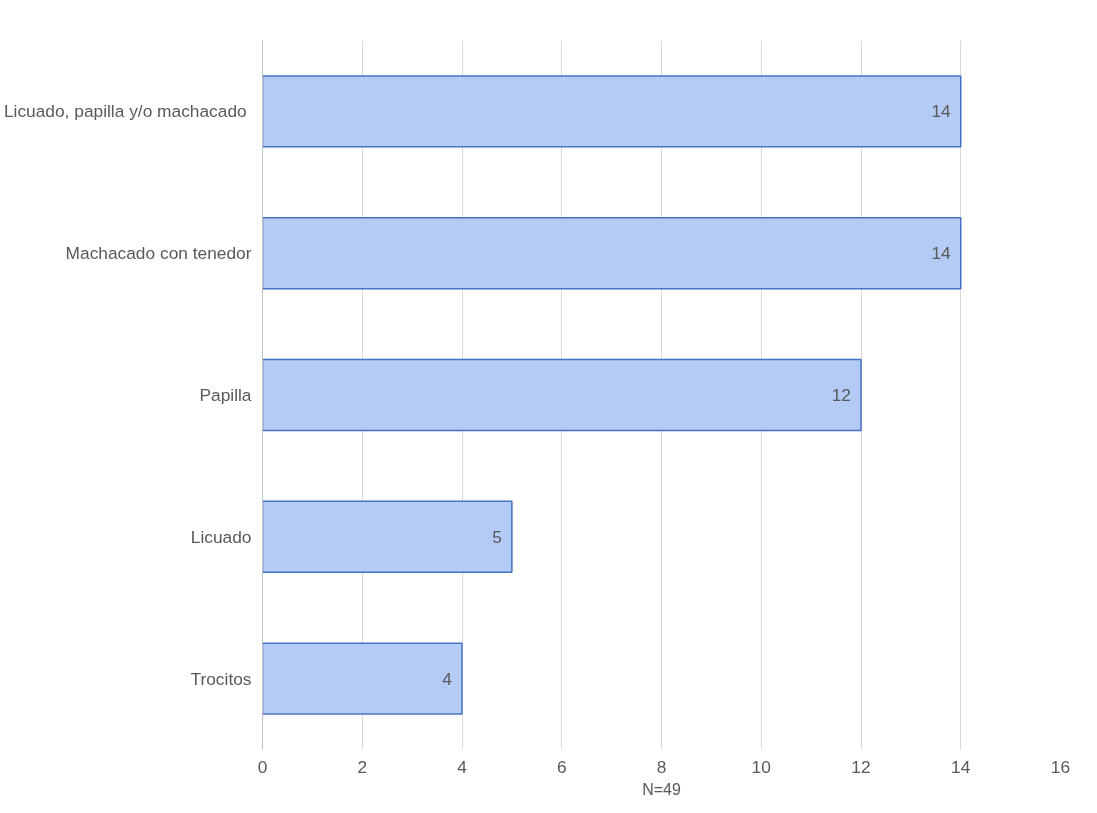 The width and height of the screenshot is (1097, 813). What do you see at coordinates (497, 536) in the screenshot?
I see `data-label: 5` at bounding box center [497, 536].